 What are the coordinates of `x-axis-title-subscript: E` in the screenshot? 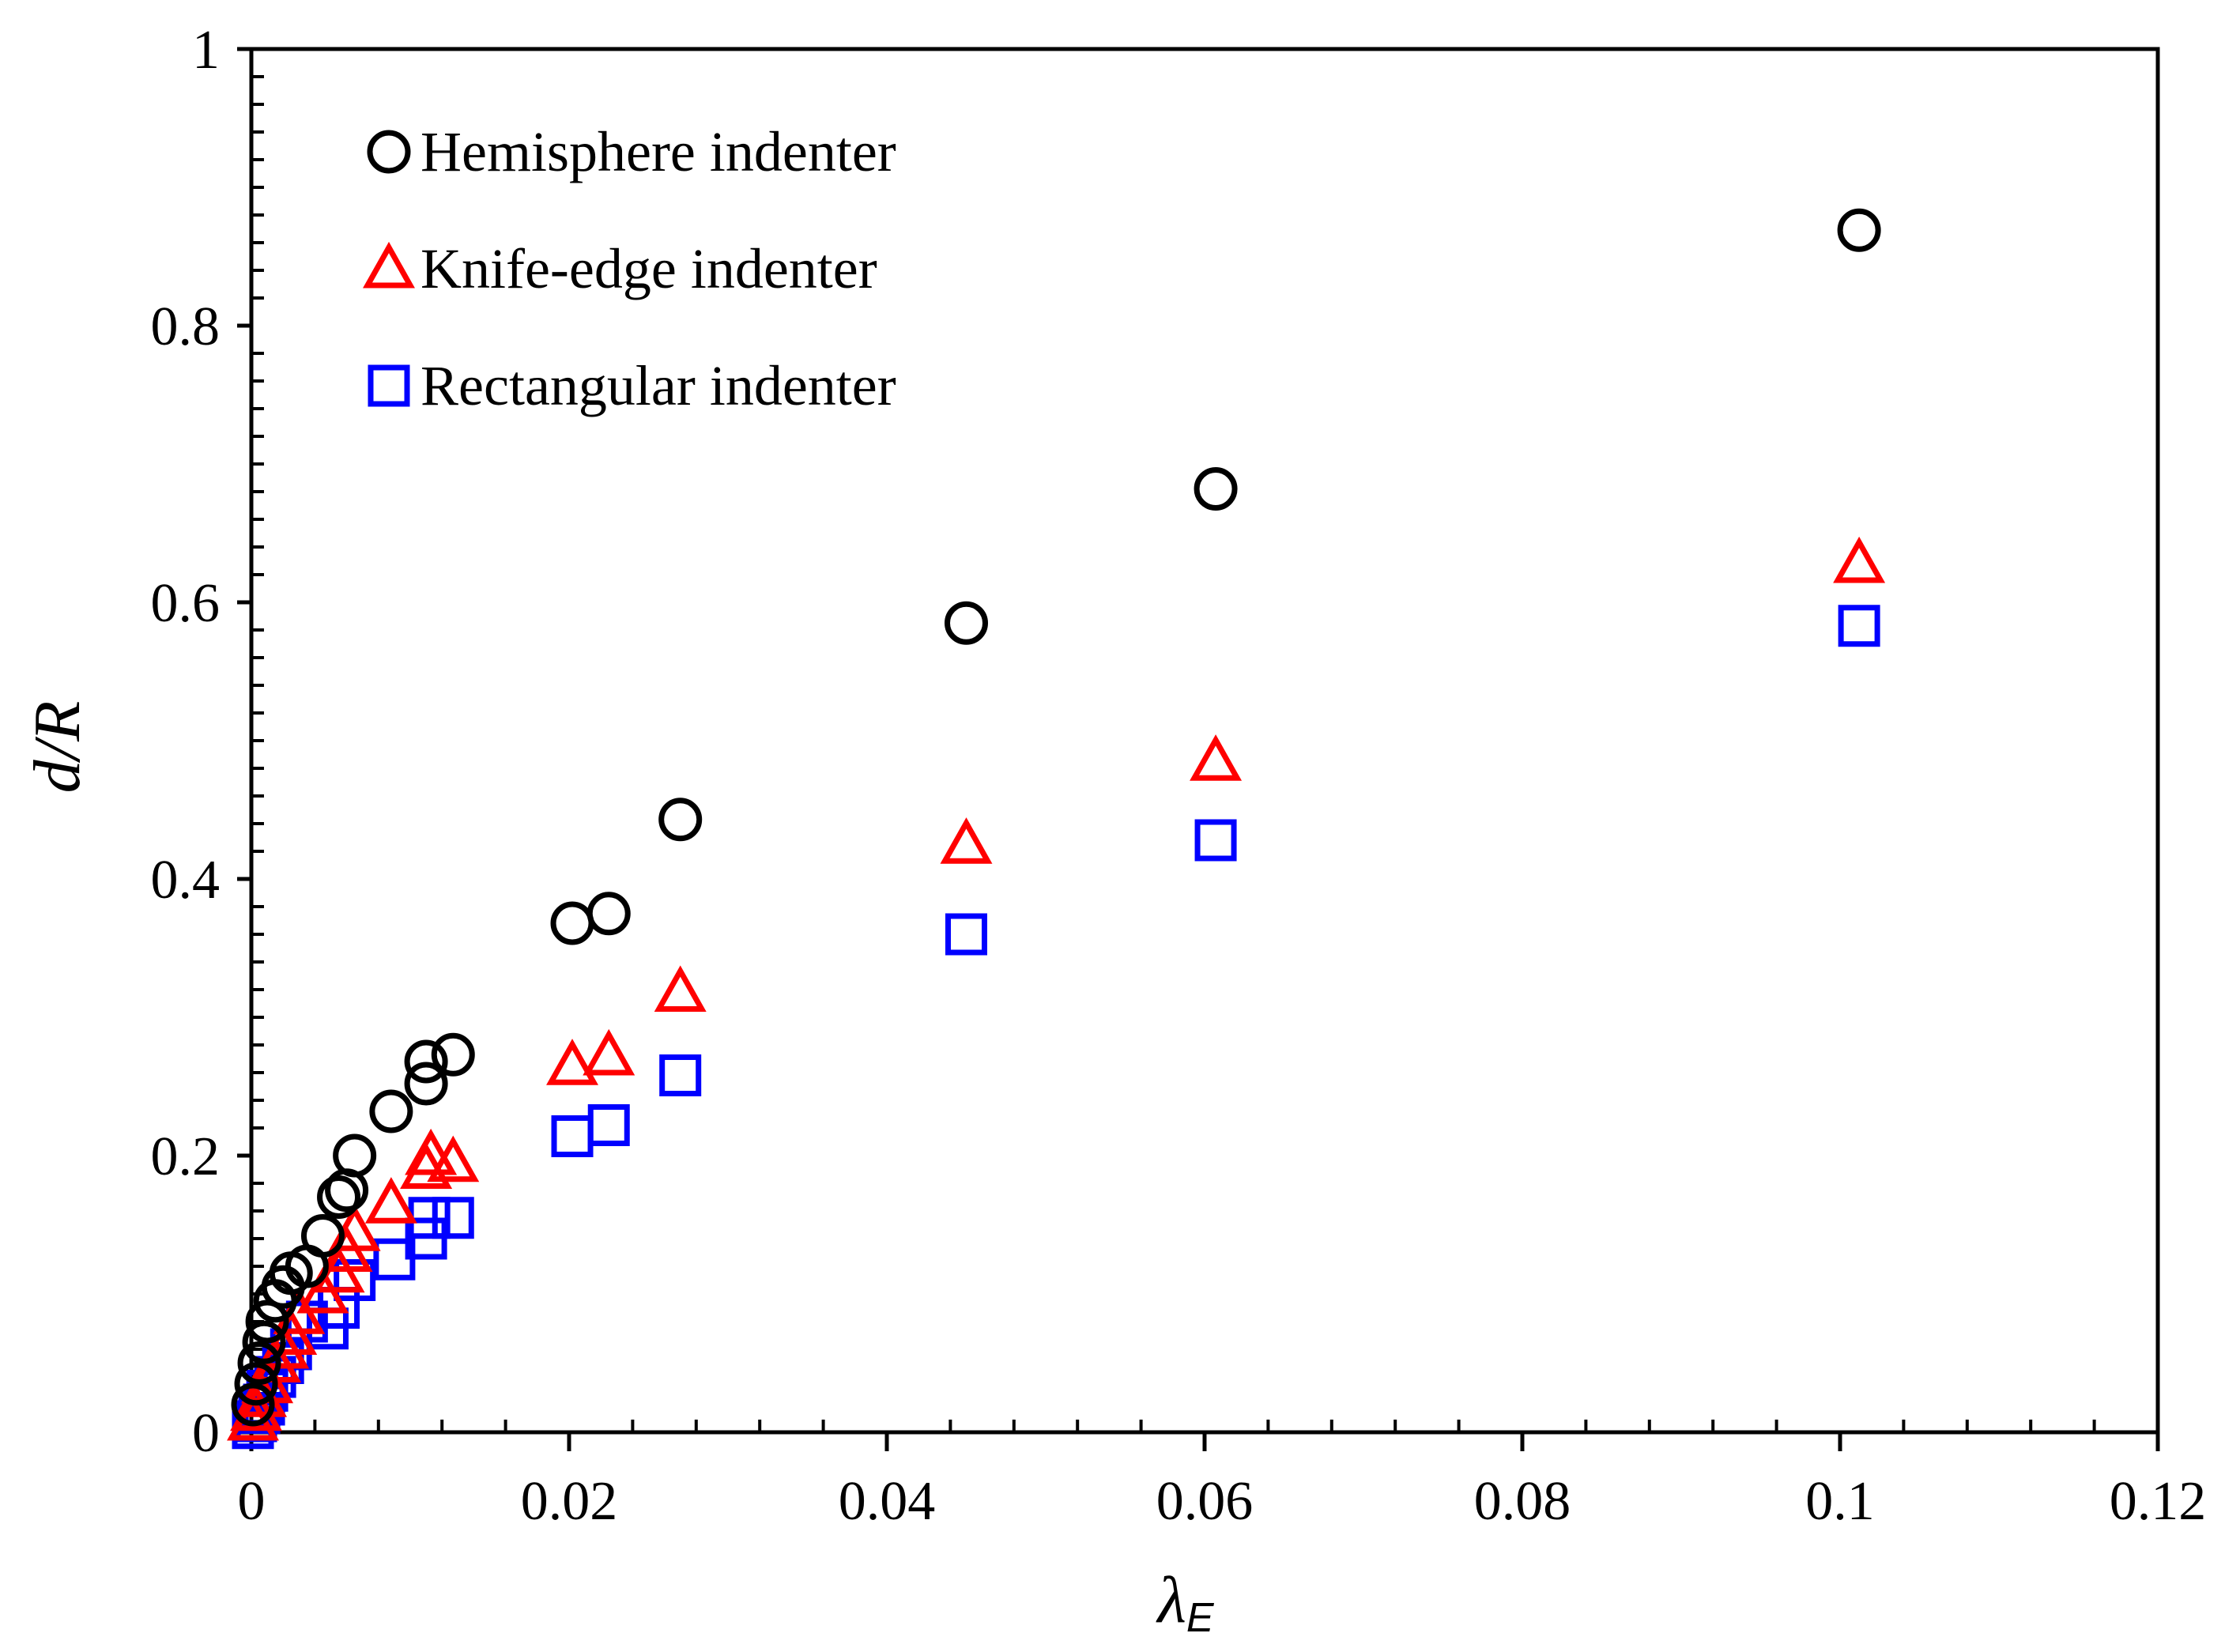 It's located at (1200, 1618).